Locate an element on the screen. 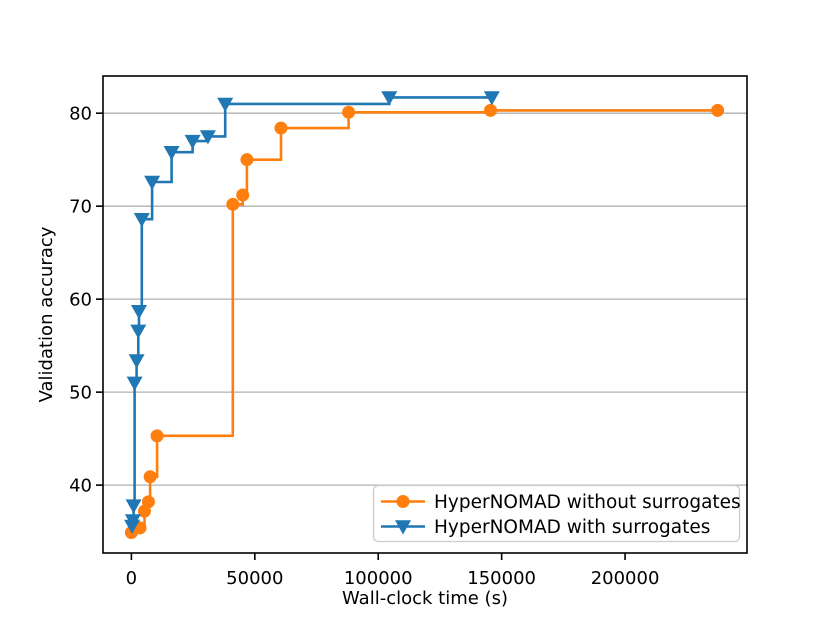 This screenshot has height=623, width=830. legend-marker-circle is located at coordinates (403, 501).